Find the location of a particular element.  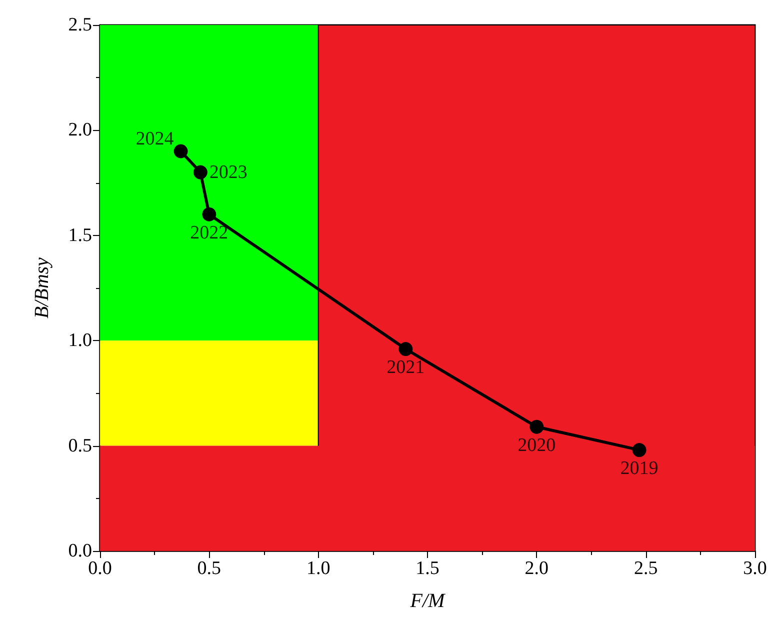

x-tick-label: 2.5 is located at coordinates (646, 568).